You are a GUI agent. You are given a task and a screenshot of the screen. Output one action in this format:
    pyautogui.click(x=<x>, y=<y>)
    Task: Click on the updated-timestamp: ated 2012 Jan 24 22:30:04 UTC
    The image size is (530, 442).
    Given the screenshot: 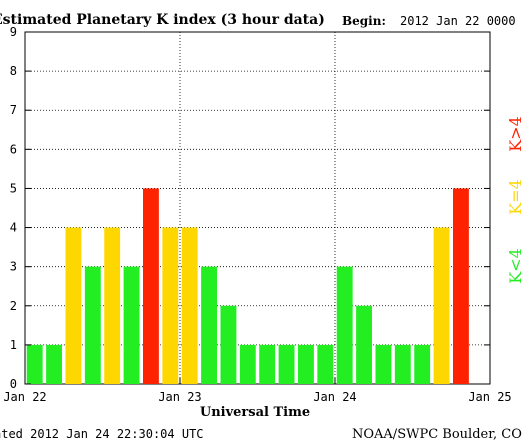 What is the action you would take?
    pyautogui.click(x=102, y=434)
    